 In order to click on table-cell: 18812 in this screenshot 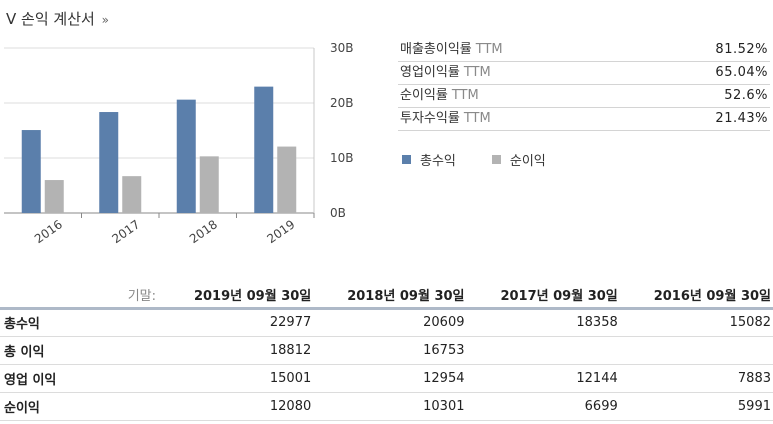, I will do `click(237, 350)`.